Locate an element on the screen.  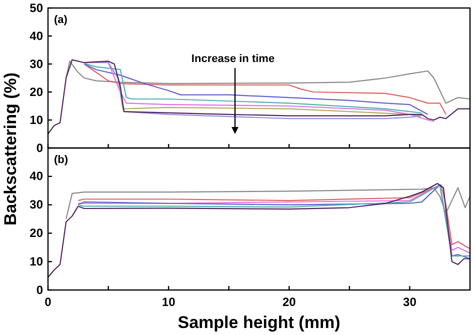
annotation: (b) is located at coordinates (61, 160).